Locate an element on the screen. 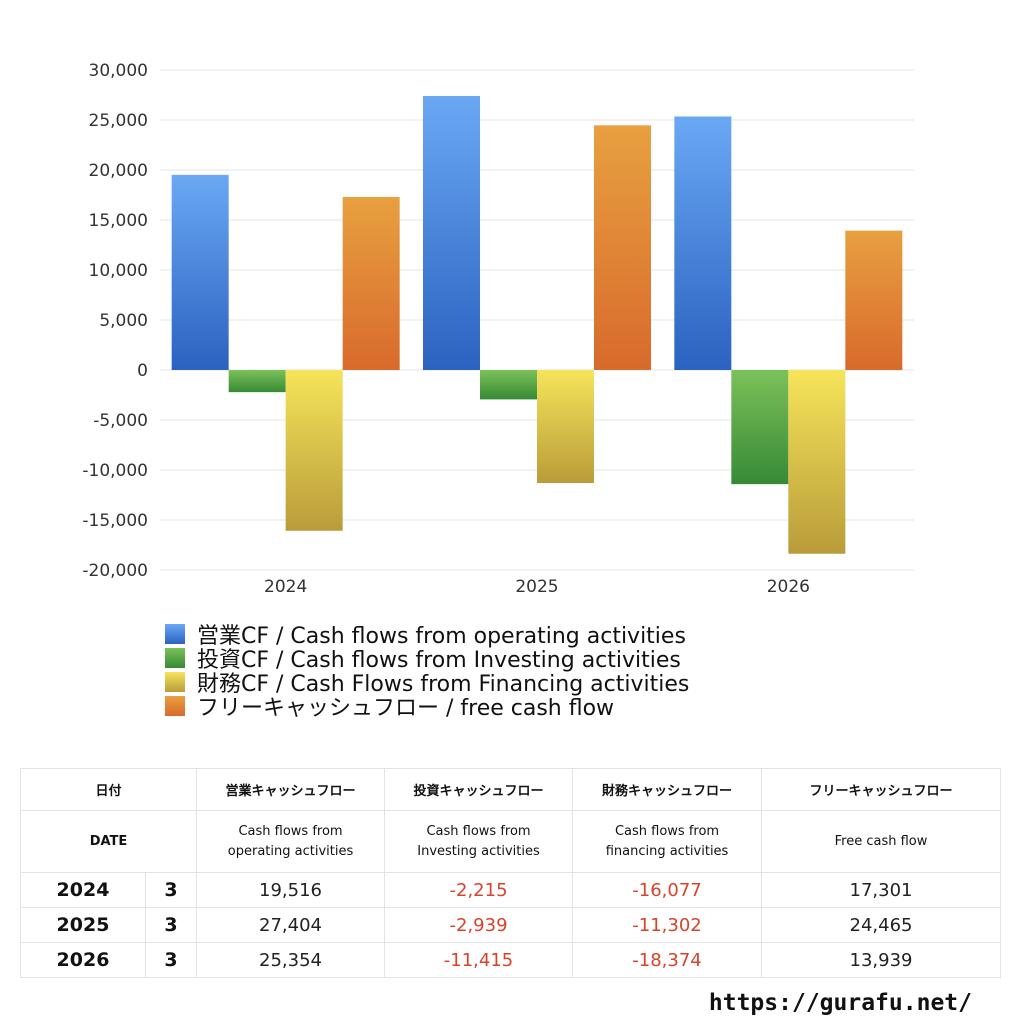 This screenshot has height=1024, width=1024. row-financing: -11,302 is located at coordinates (667, 925).